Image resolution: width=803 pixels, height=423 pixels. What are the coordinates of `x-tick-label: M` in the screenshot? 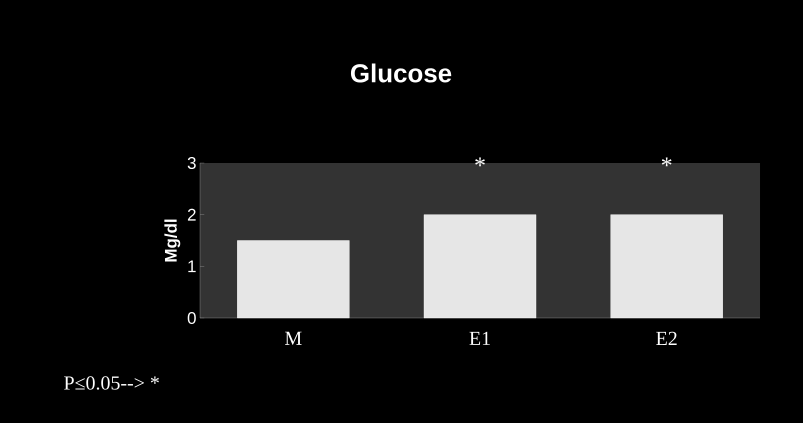 It's located at (293, 338).